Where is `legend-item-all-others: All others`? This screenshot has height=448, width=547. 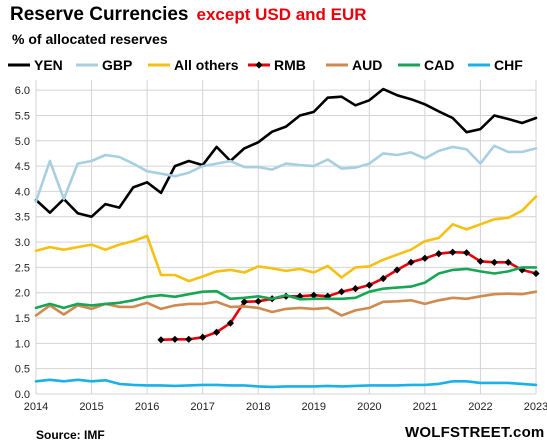 legend-item-all-others: All others is located at coordinates (193, 65).